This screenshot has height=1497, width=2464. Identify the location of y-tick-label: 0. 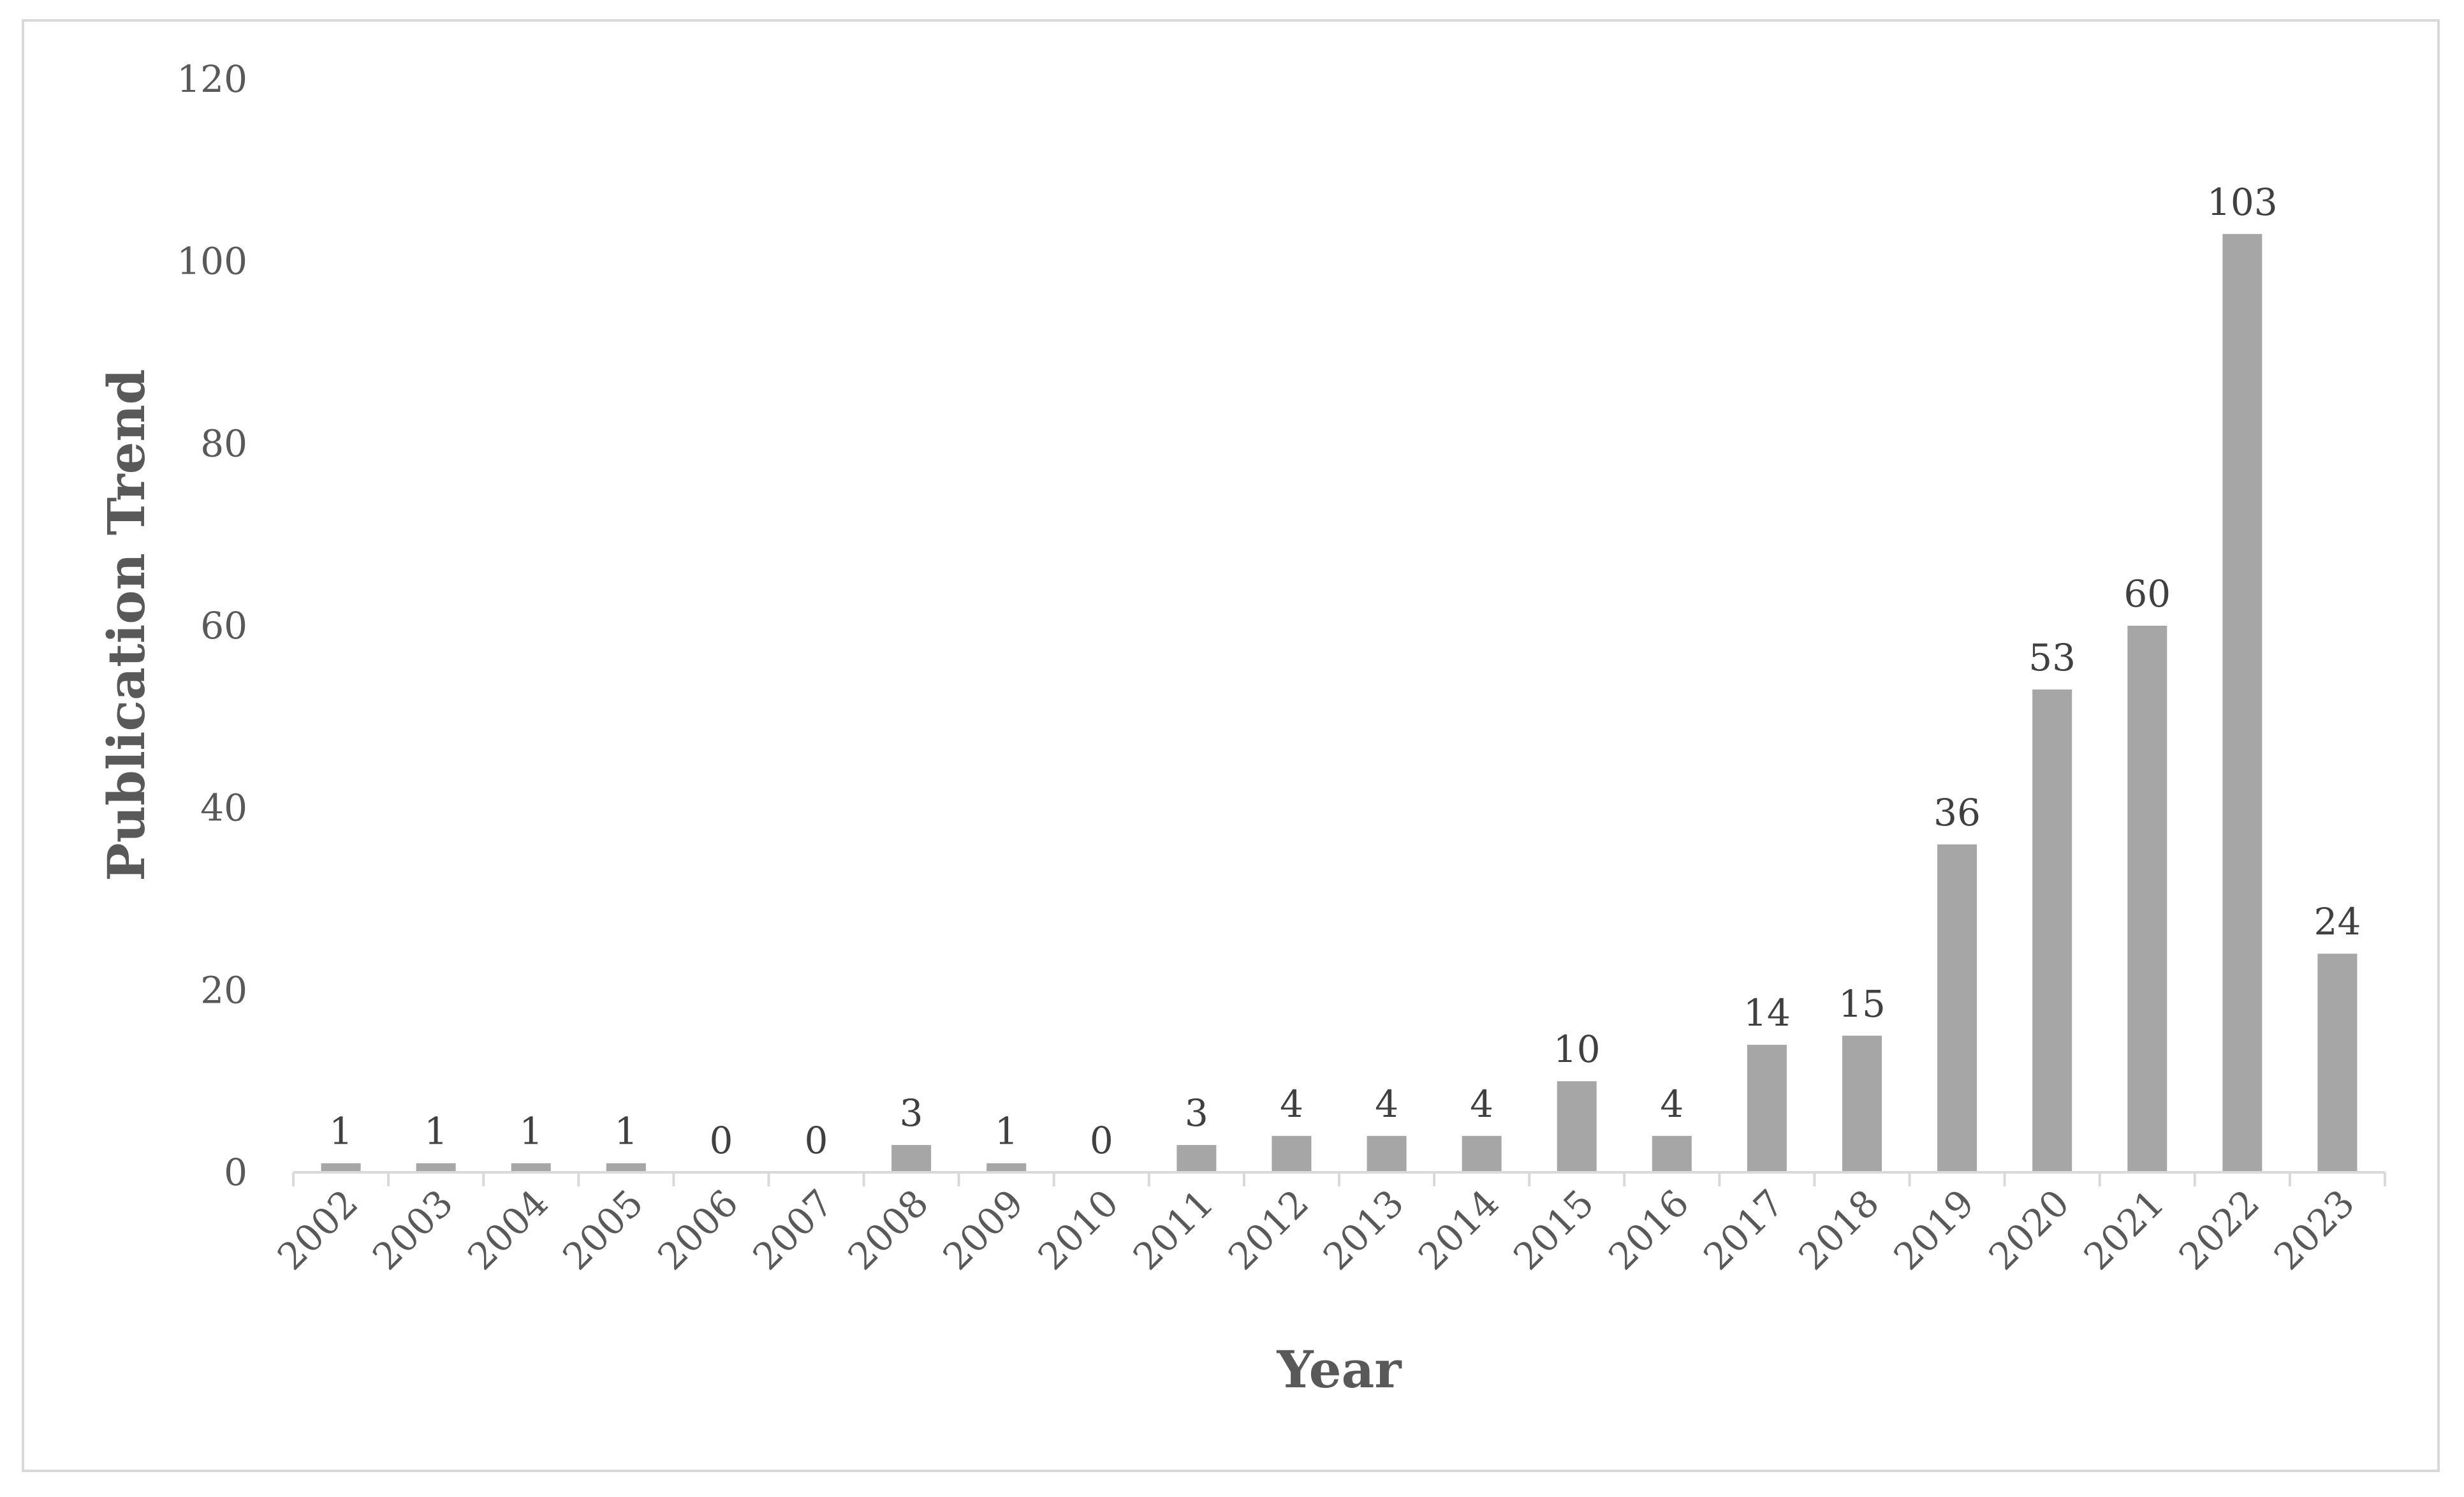
(235, 1172).